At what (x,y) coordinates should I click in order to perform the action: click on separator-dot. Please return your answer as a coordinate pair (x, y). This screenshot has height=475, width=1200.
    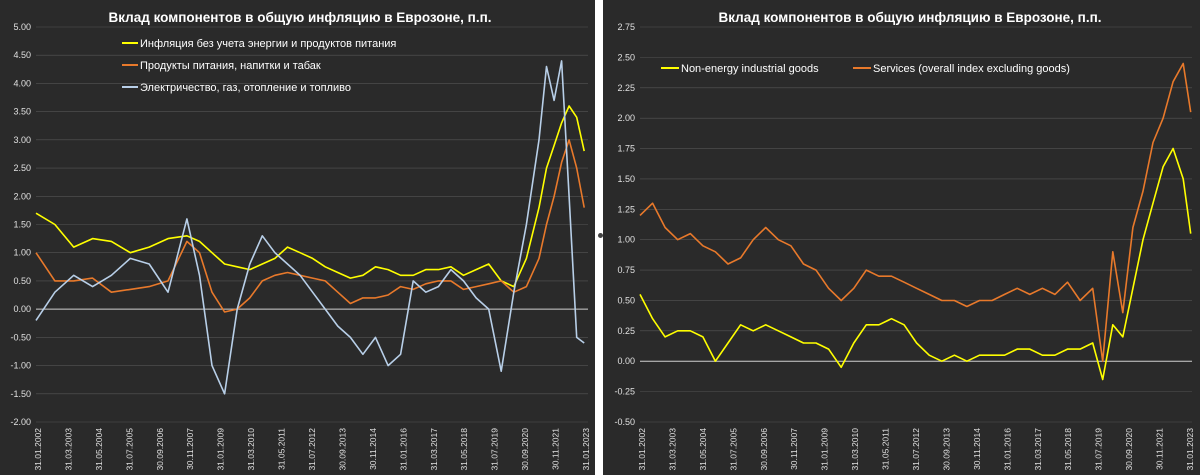
    Looking at the image, I should click on (600, 235).